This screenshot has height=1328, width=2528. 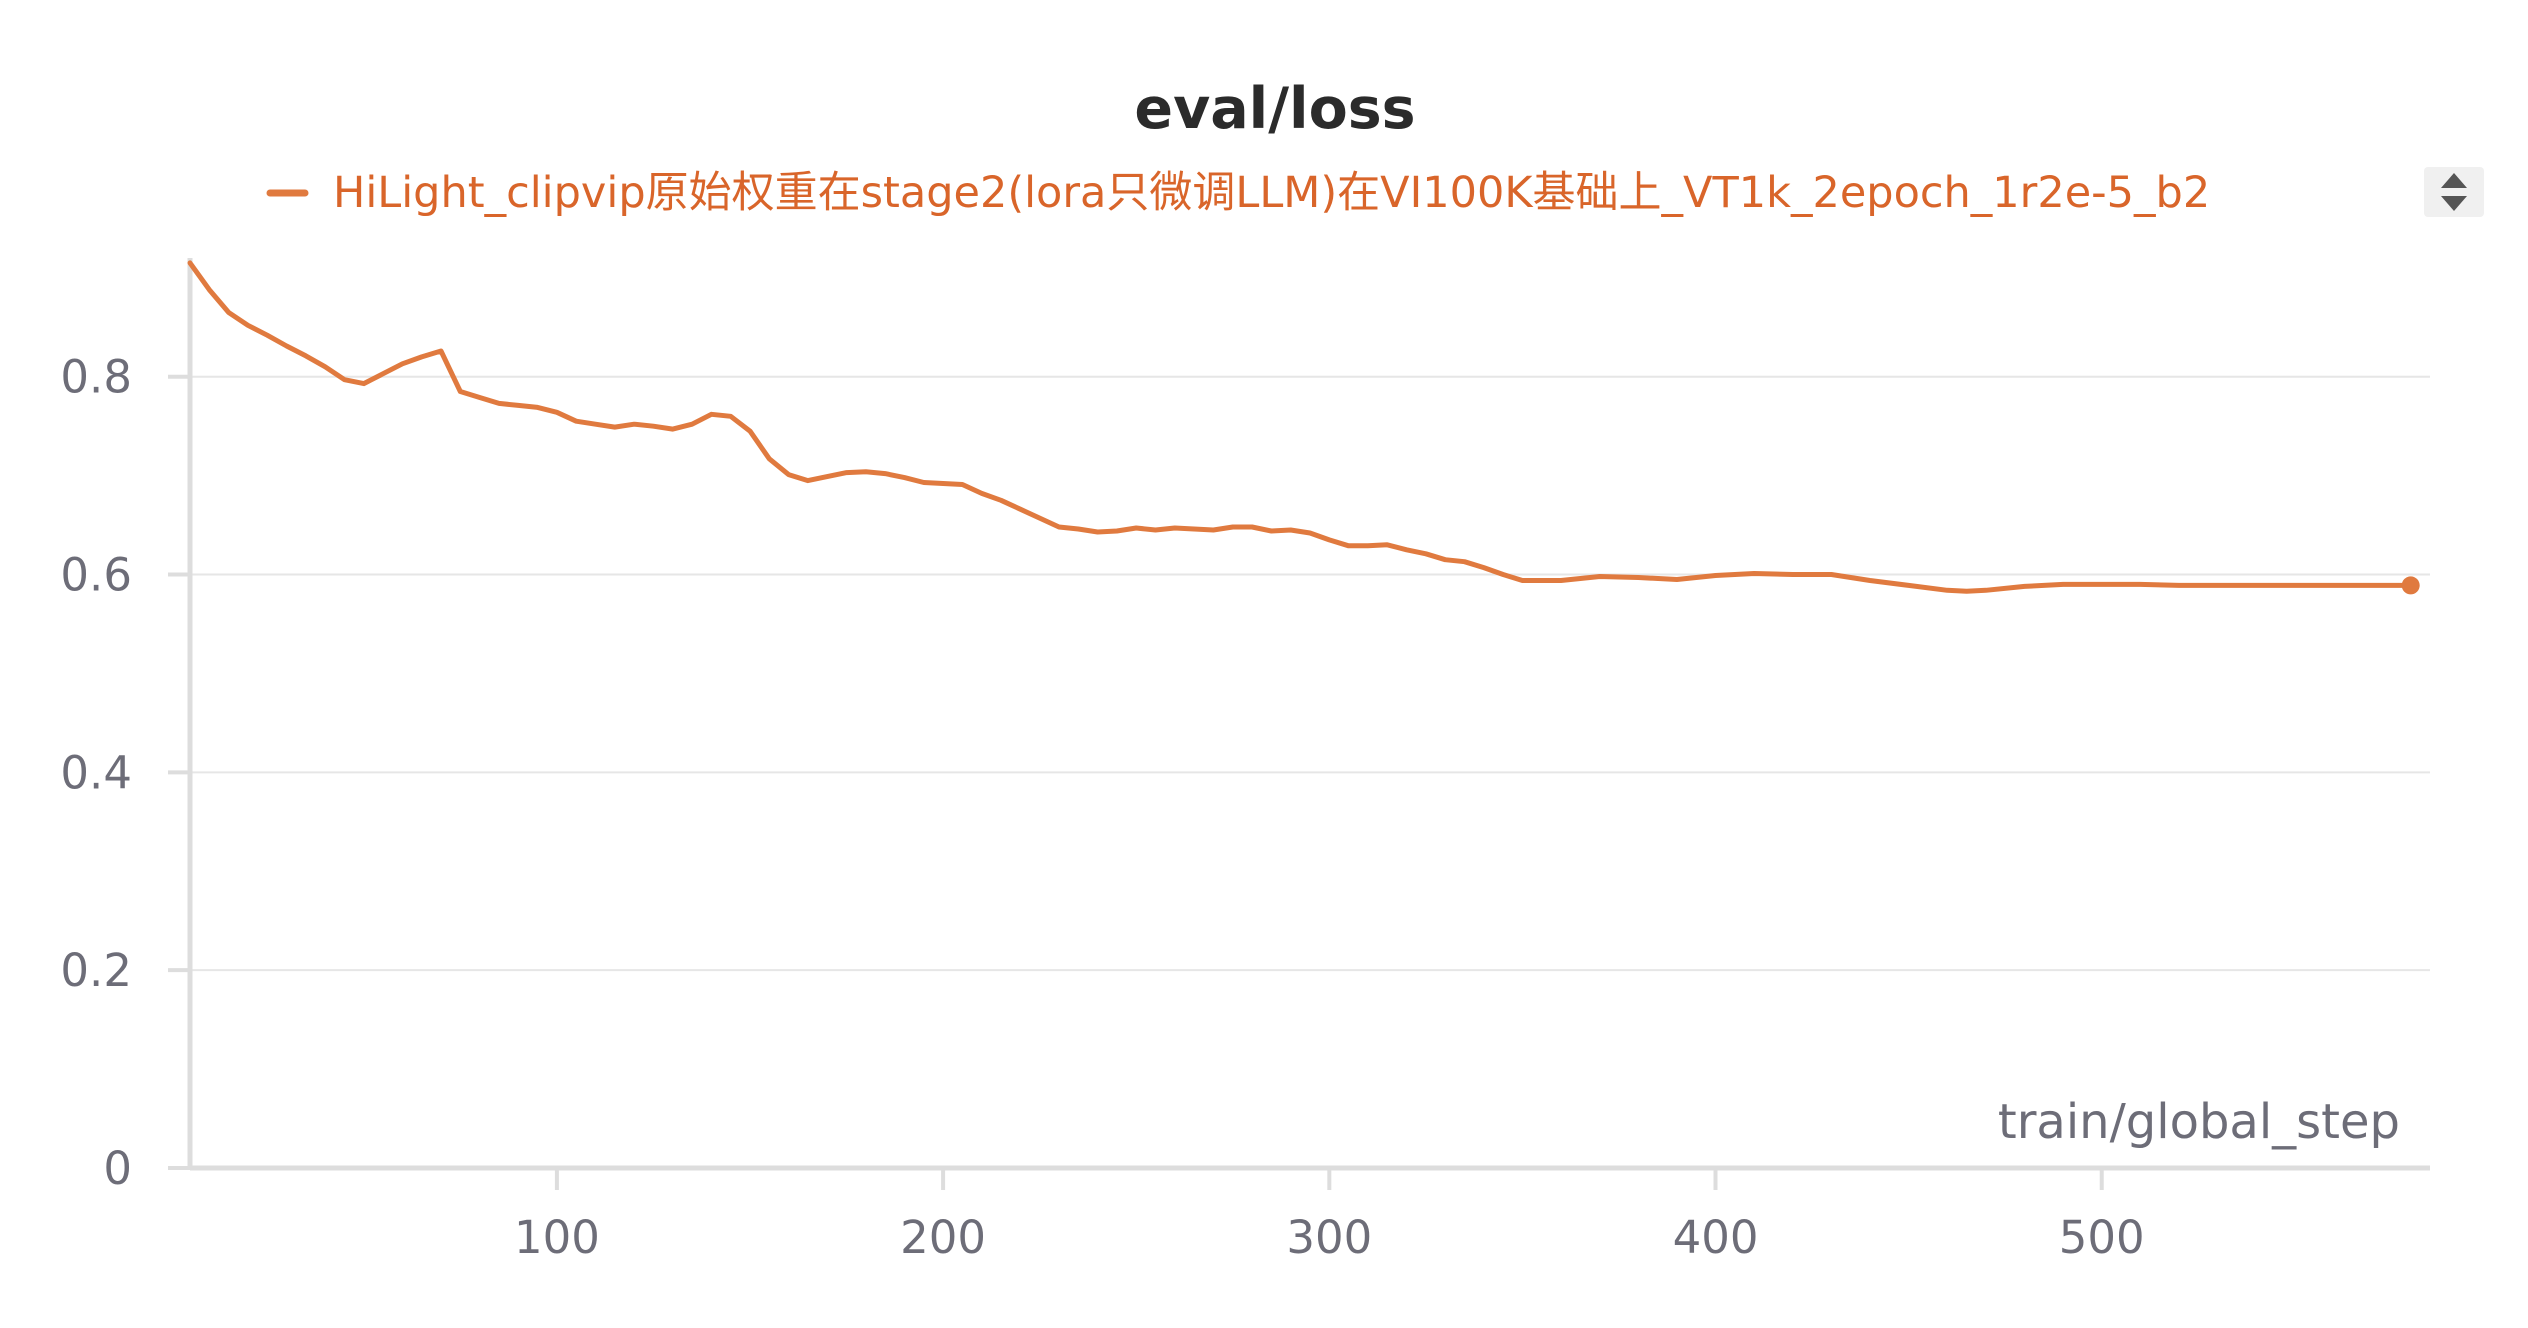 I want to click on y-tick-label: 0.6, so click(x=96, y=575).